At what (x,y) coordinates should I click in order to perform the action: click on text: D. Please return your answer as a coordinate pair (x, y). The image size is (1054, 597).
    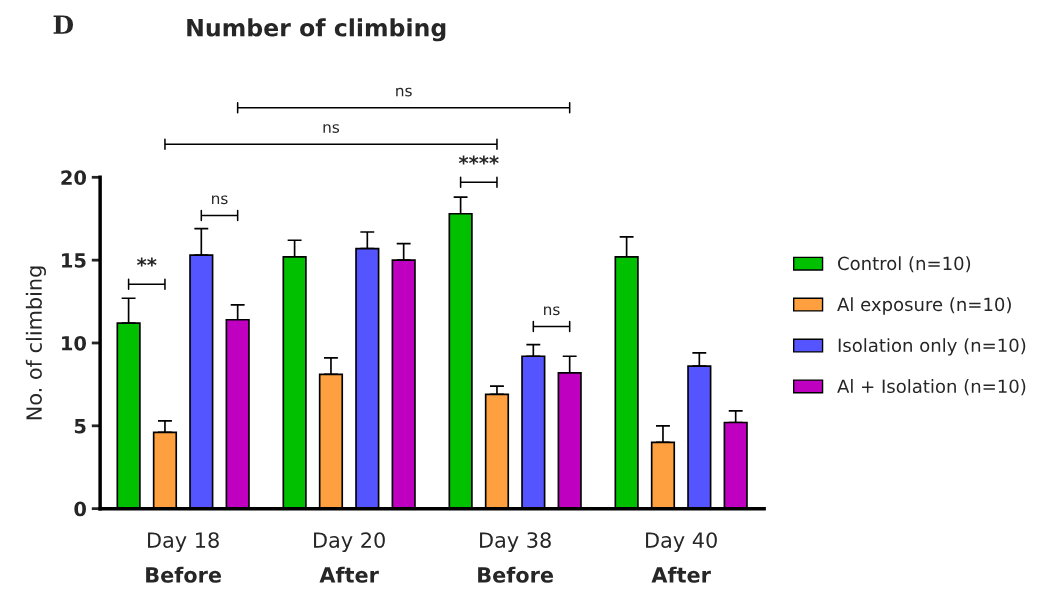
    Looking at the image, I should click on (63, 24).